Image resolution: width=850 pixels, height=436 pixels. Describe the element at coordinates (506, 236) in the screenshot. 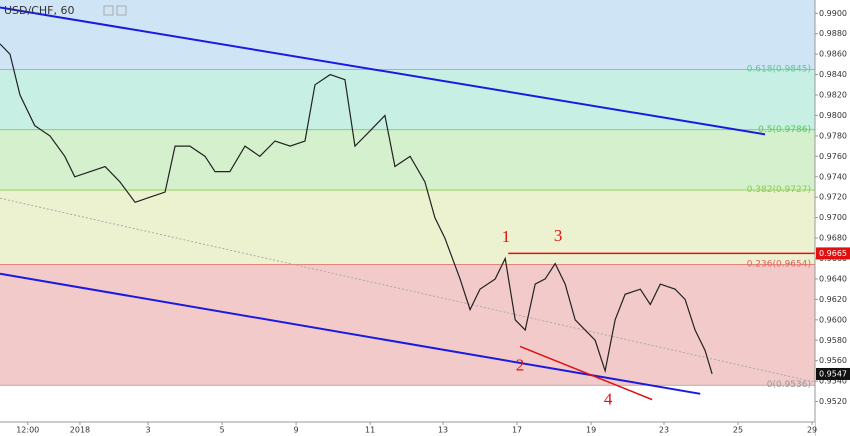

I see `wave-label: 1` at that location.